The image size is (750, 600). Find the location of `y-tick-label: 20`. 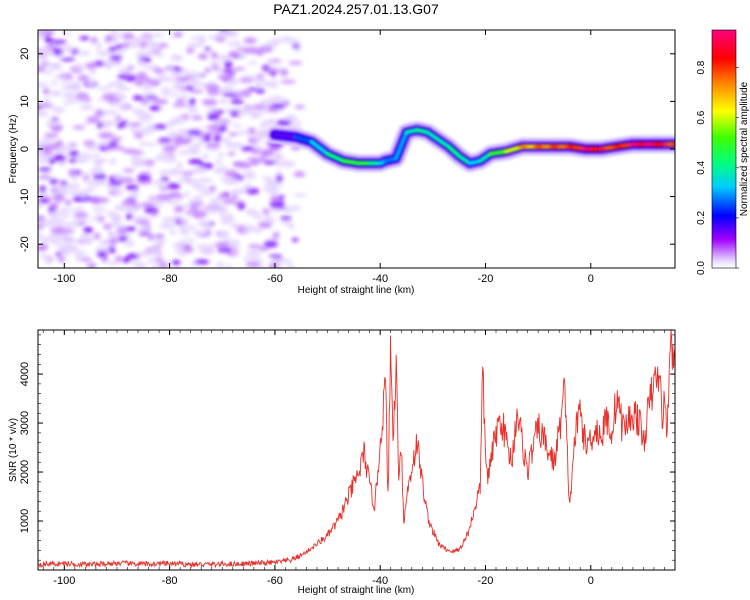

y-tick-label: 20 is located at coordinates (25, 54).